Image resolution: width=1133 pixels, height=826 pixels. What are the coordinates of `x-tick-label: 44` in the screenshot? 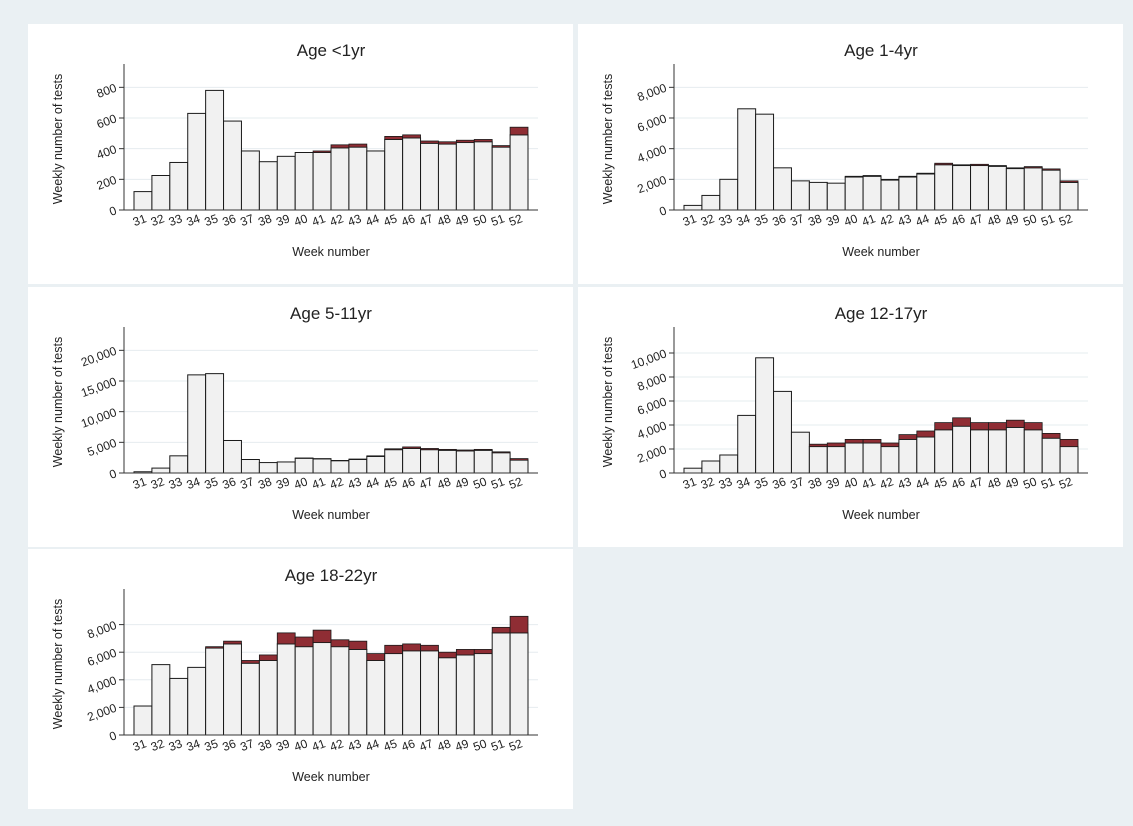 It's located at (923, 483).